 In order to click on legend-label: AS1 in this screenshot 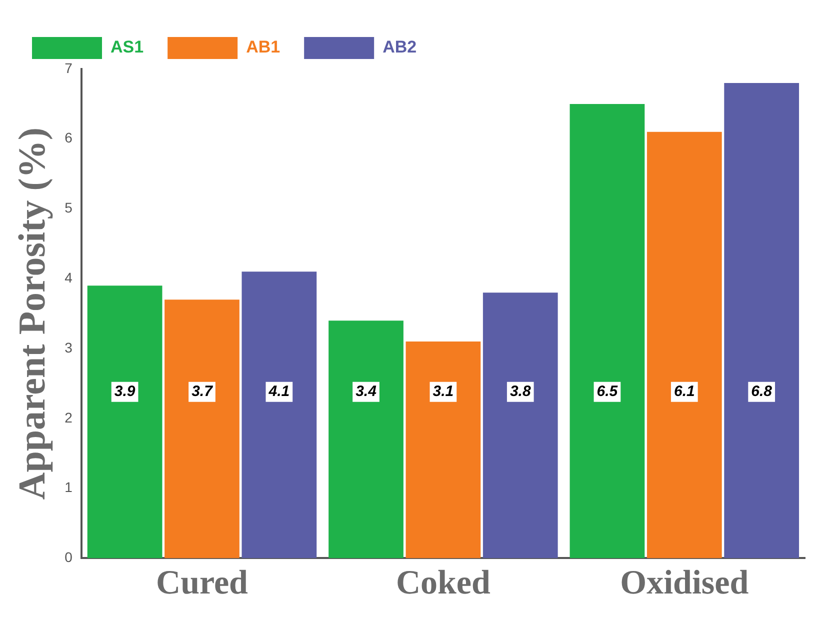, I will do `click(127, 47)`.